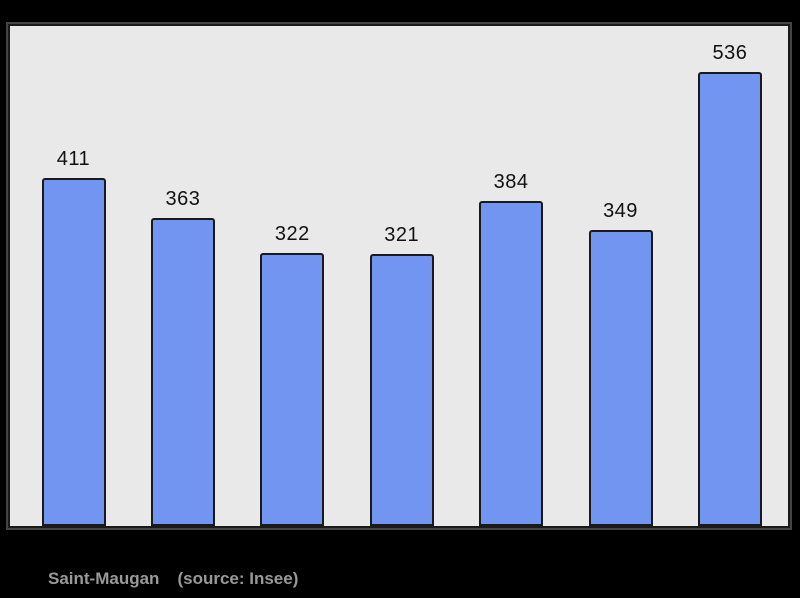 The image size is (800, 598). What do you see at coordinates (73, 159) in the screenshot?
I see `bar-value-label: 411` at bounding box center [73, 159].